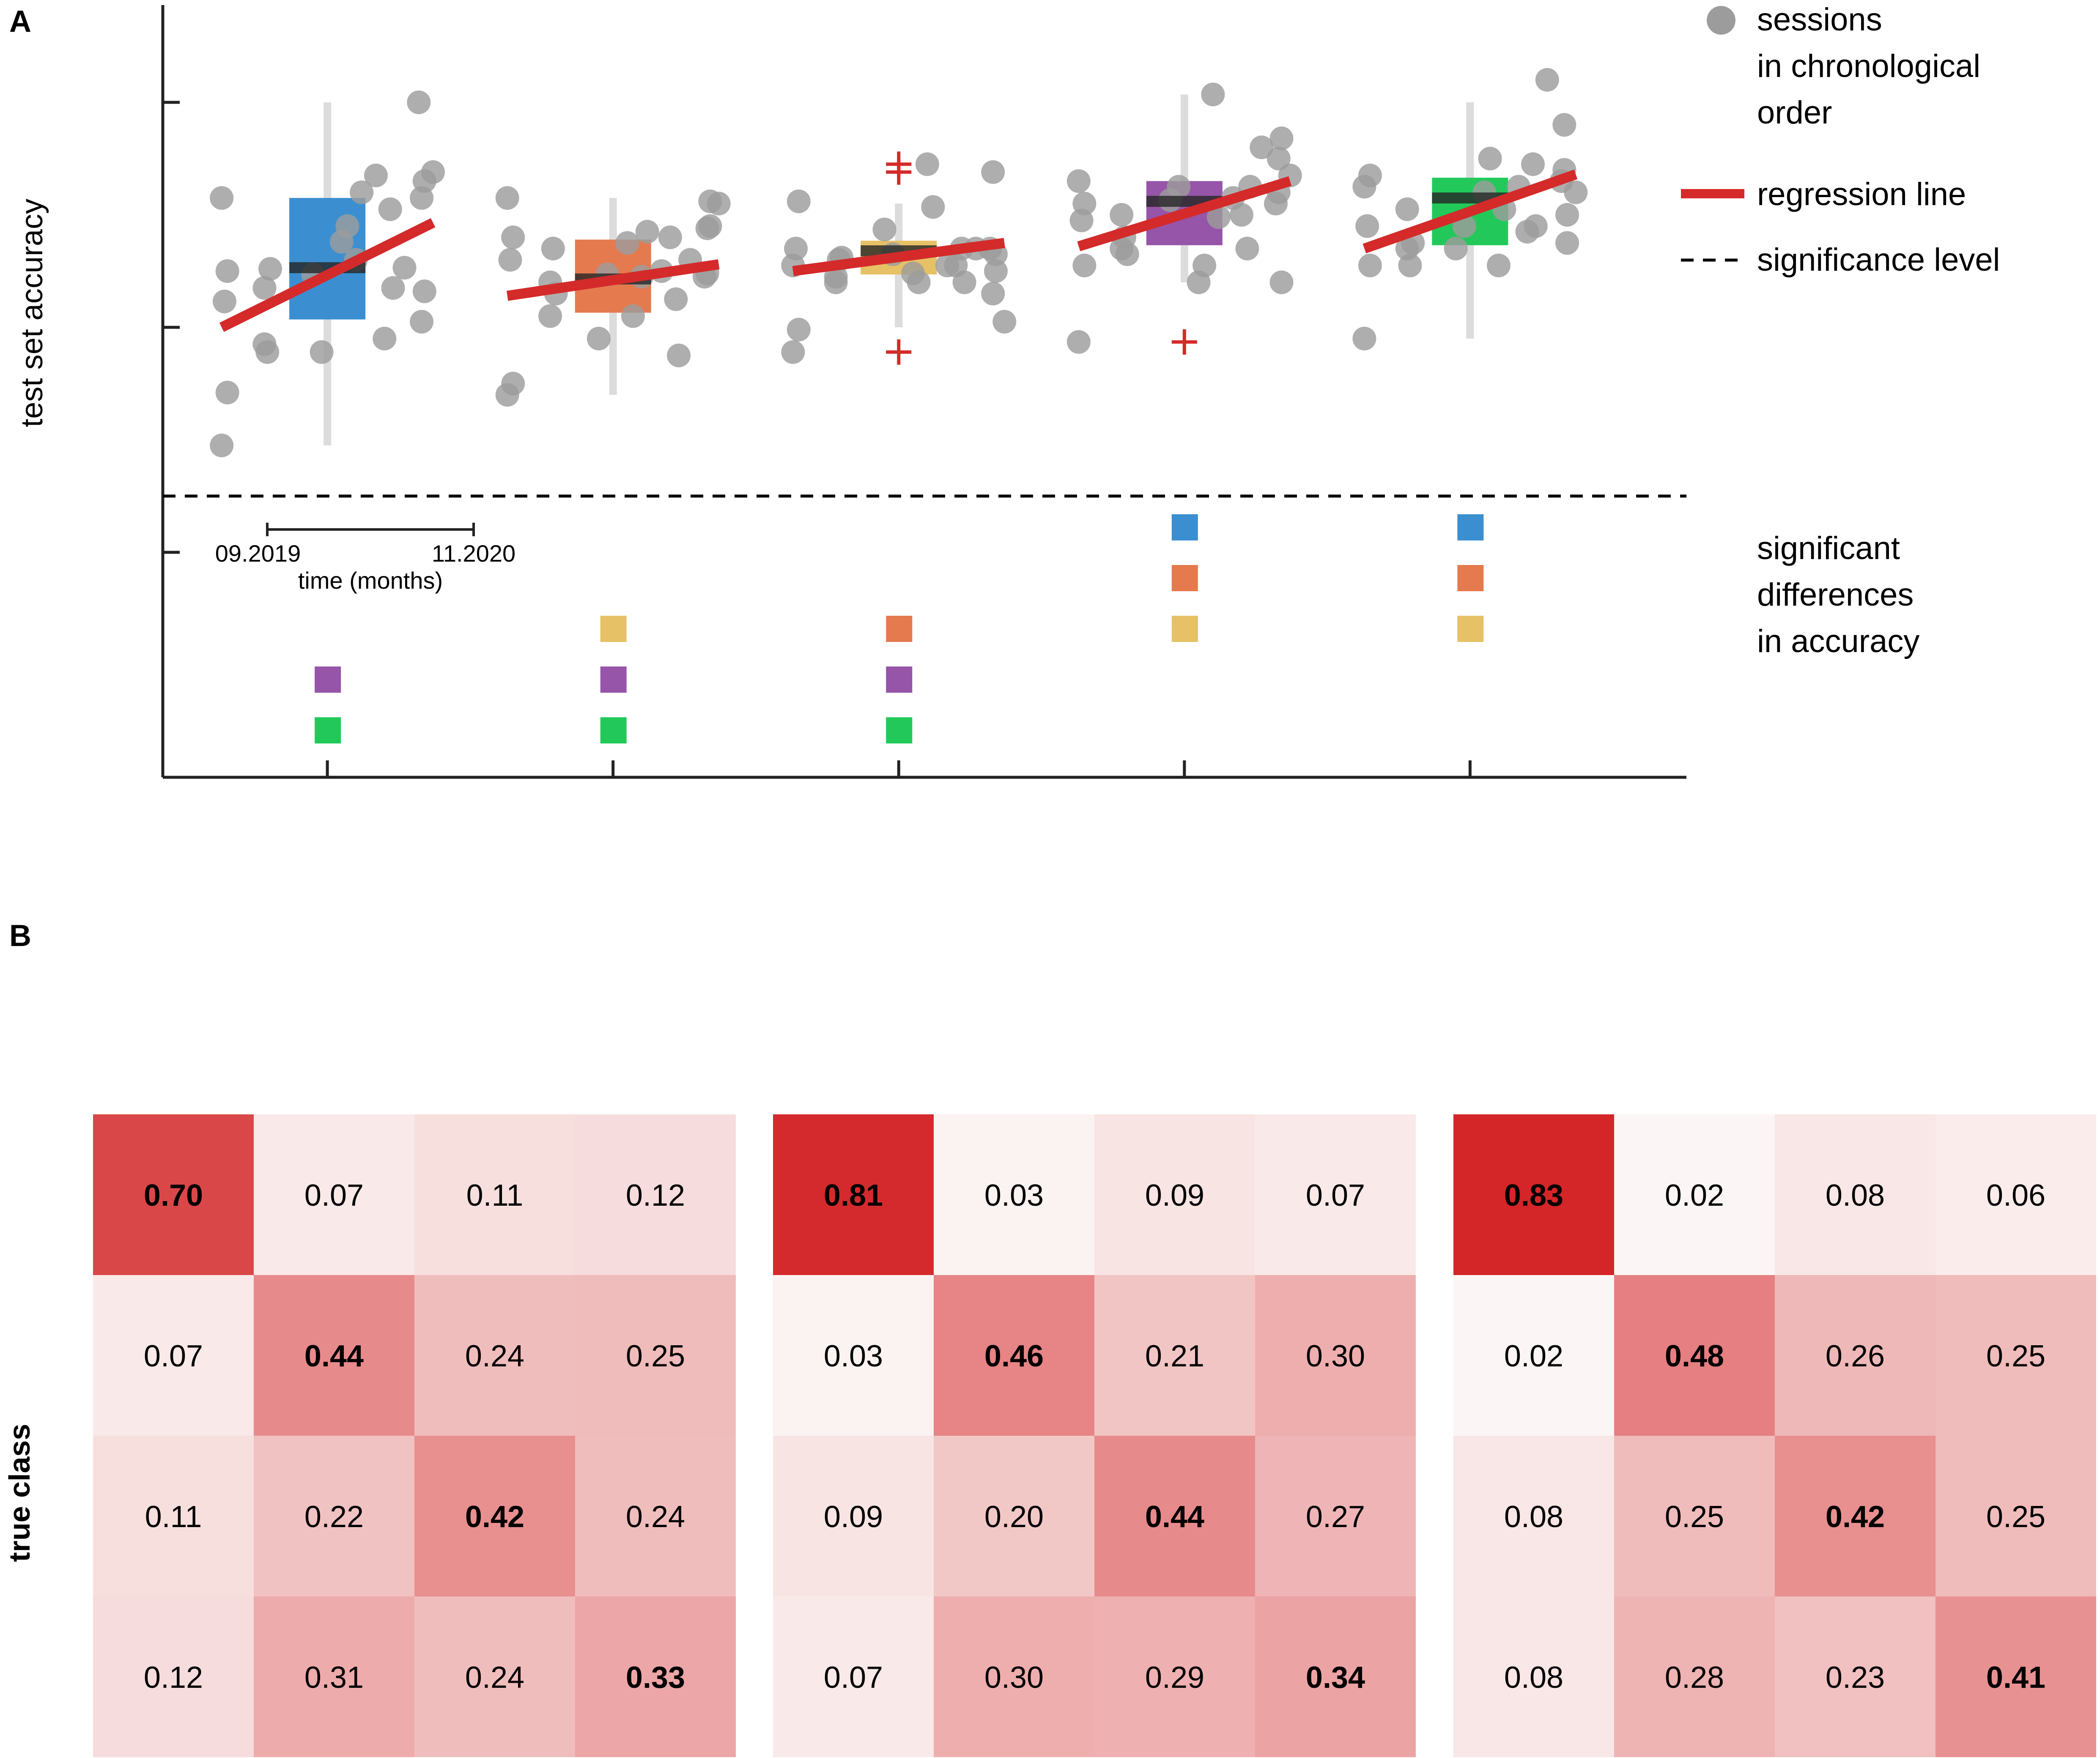  Describe the element at coordinates (613, 482) in the screenshot. I see `group-transfer-w-o-norm` at that location.